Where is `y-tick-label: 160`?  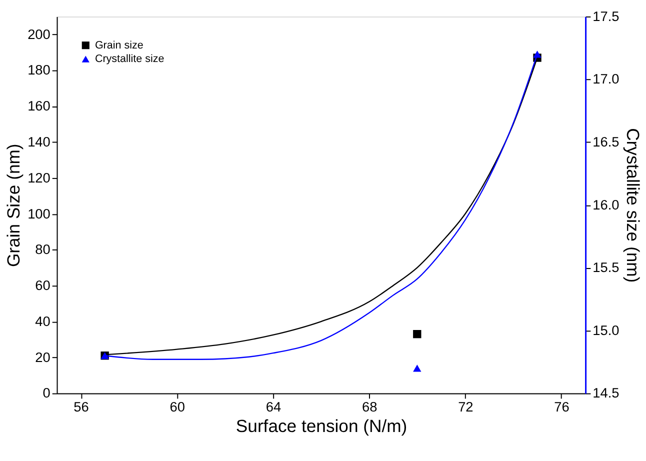 y-tick-label: 160 is located at coordinates (39, 106).